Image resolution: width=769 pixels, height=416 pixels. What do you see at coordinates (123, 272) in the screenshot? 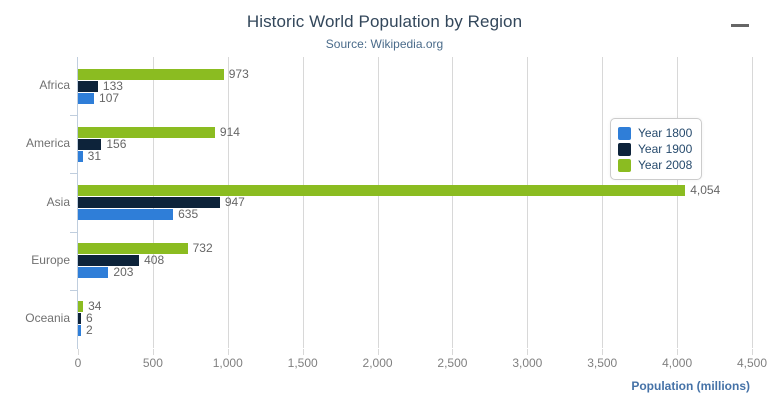
I see `bar-value-label: 203` at bounding box center [123, 272].